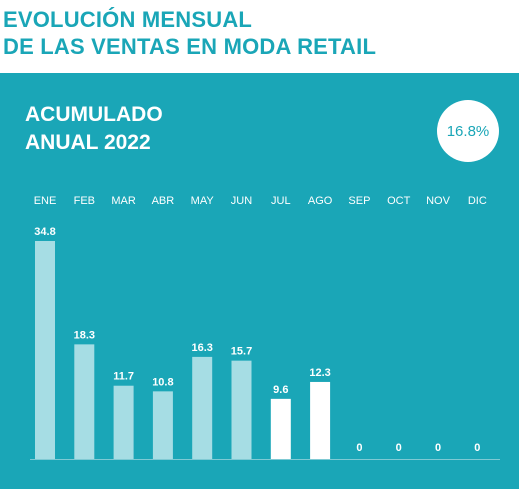 The width and height of the screenshot is (523, 489). What do you see at coordinates (163, 201) in the screenshot?
I see `x-tick-label: ABR` at bounding box center [163, 201].